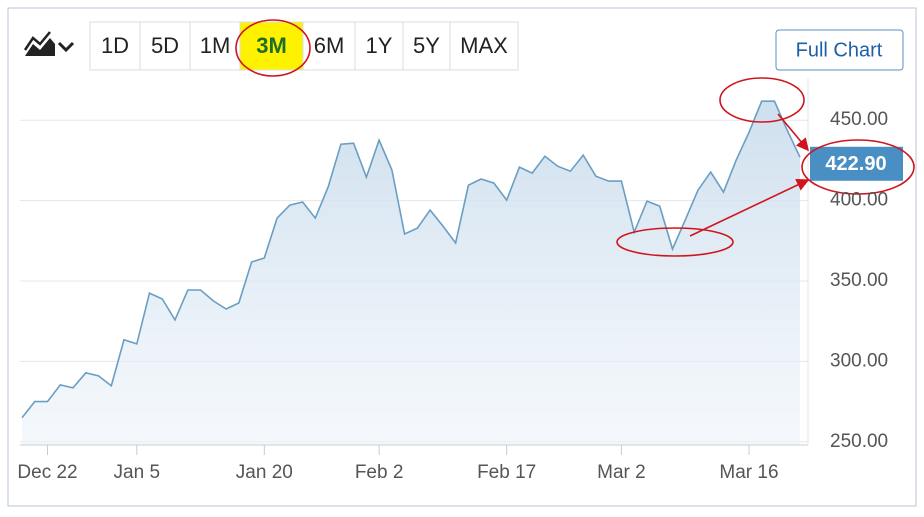  Describe the element at coordinates (621, 472) in the screenshot. I see `x-tick-label: Mar 2` at that location.